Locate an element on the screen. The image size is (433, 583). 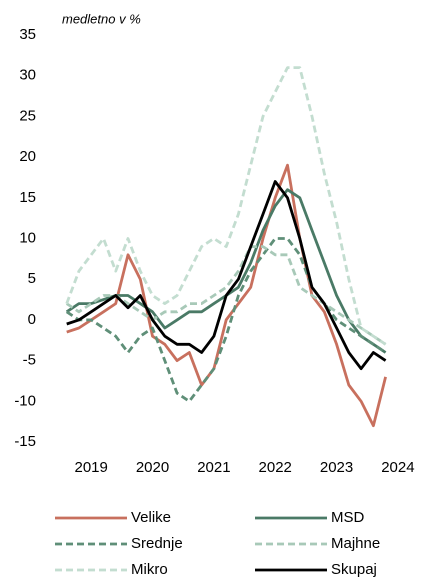
x-tick-label: 2023 is located at coordinates (336, 467).